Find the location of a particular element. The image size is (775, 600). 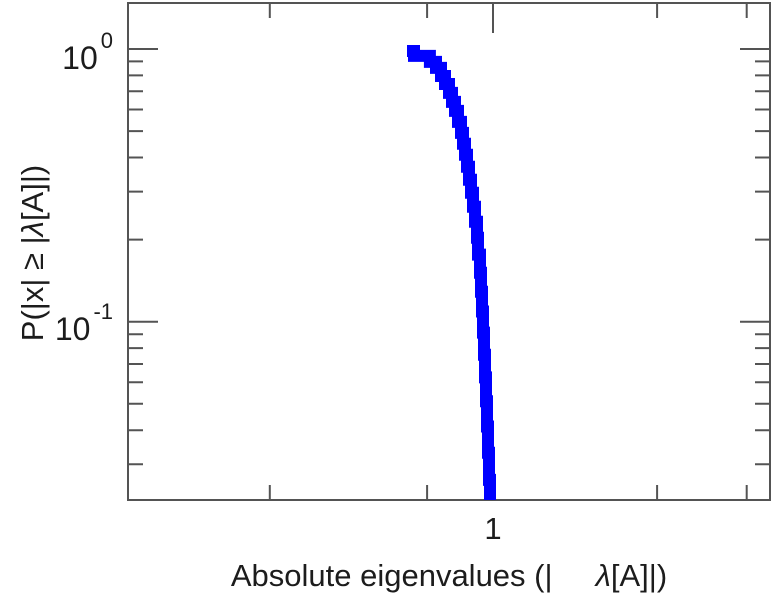

x-tick-label-1: 1 is located at coordinates (493, 528).